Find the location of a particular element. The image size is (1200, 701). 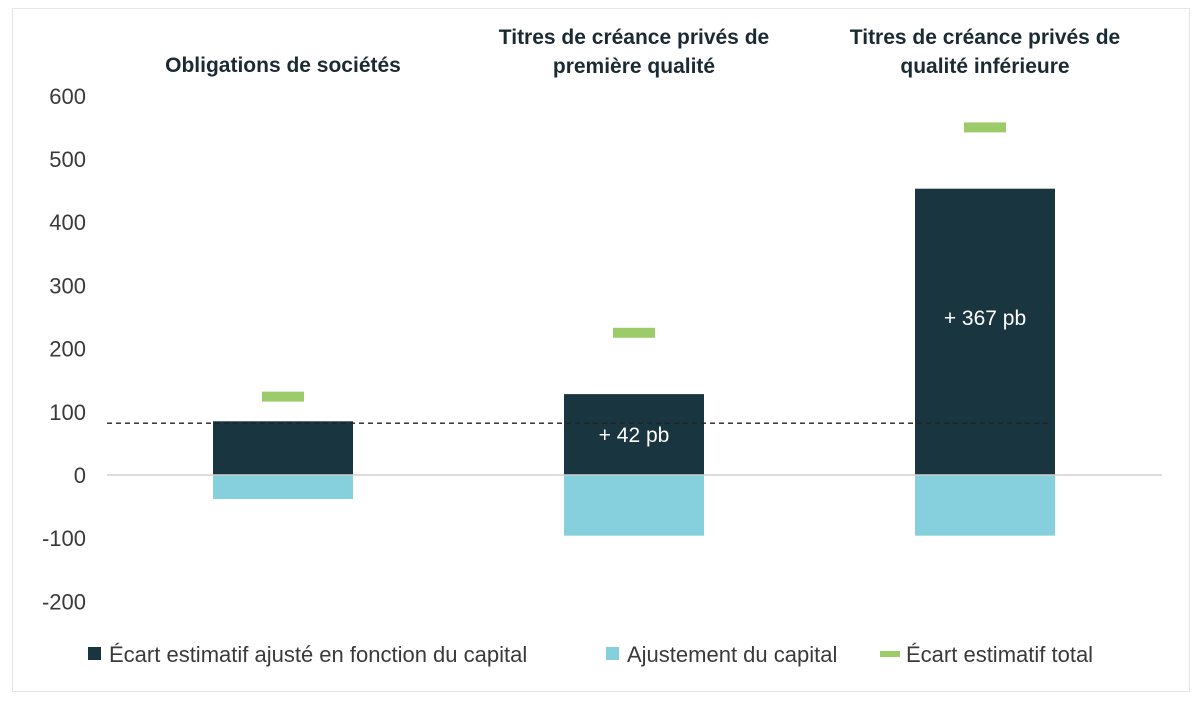

y-axis-ticks: 600 500 400 300 200 100 0 -100 -200 is located at coordinates (64, 349).